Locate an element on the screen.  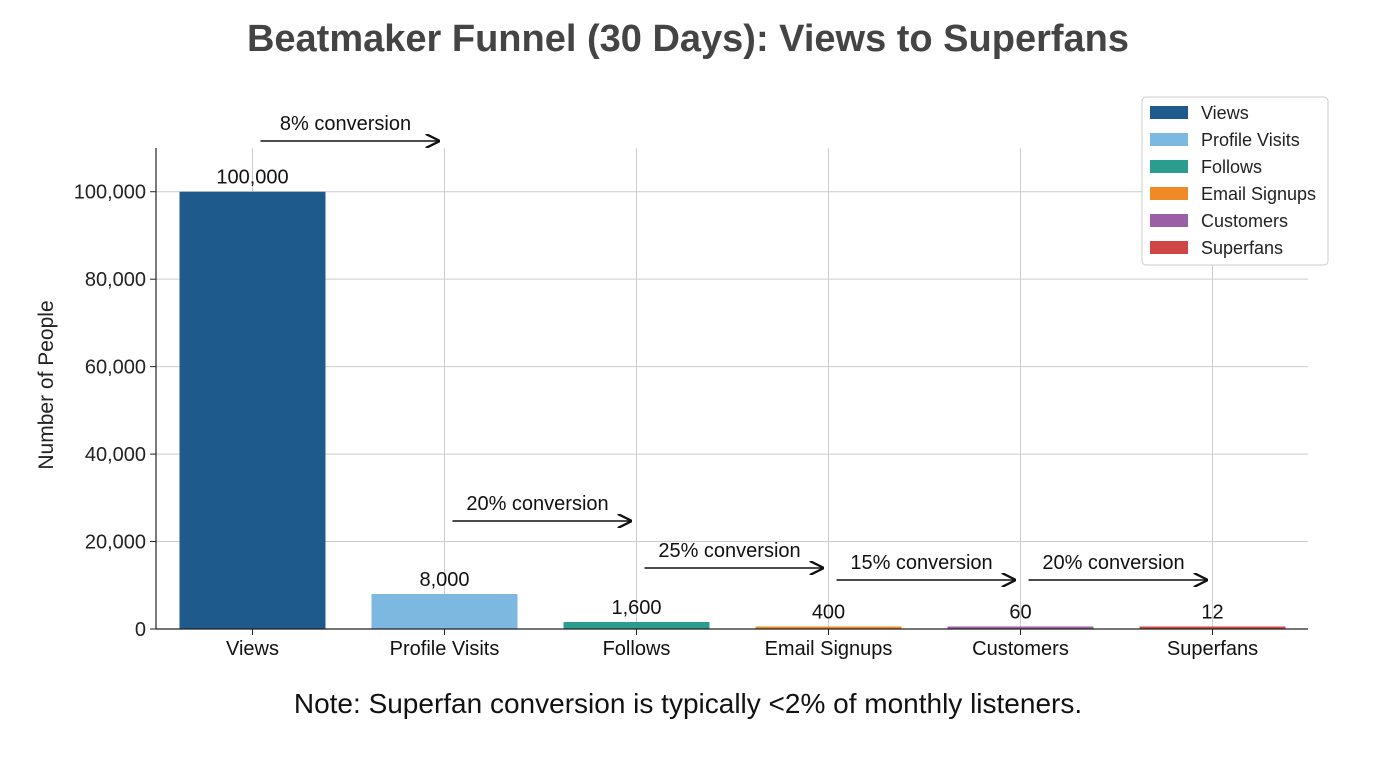
conversion-label: 25% conversion is located at coordinates (729, 551).